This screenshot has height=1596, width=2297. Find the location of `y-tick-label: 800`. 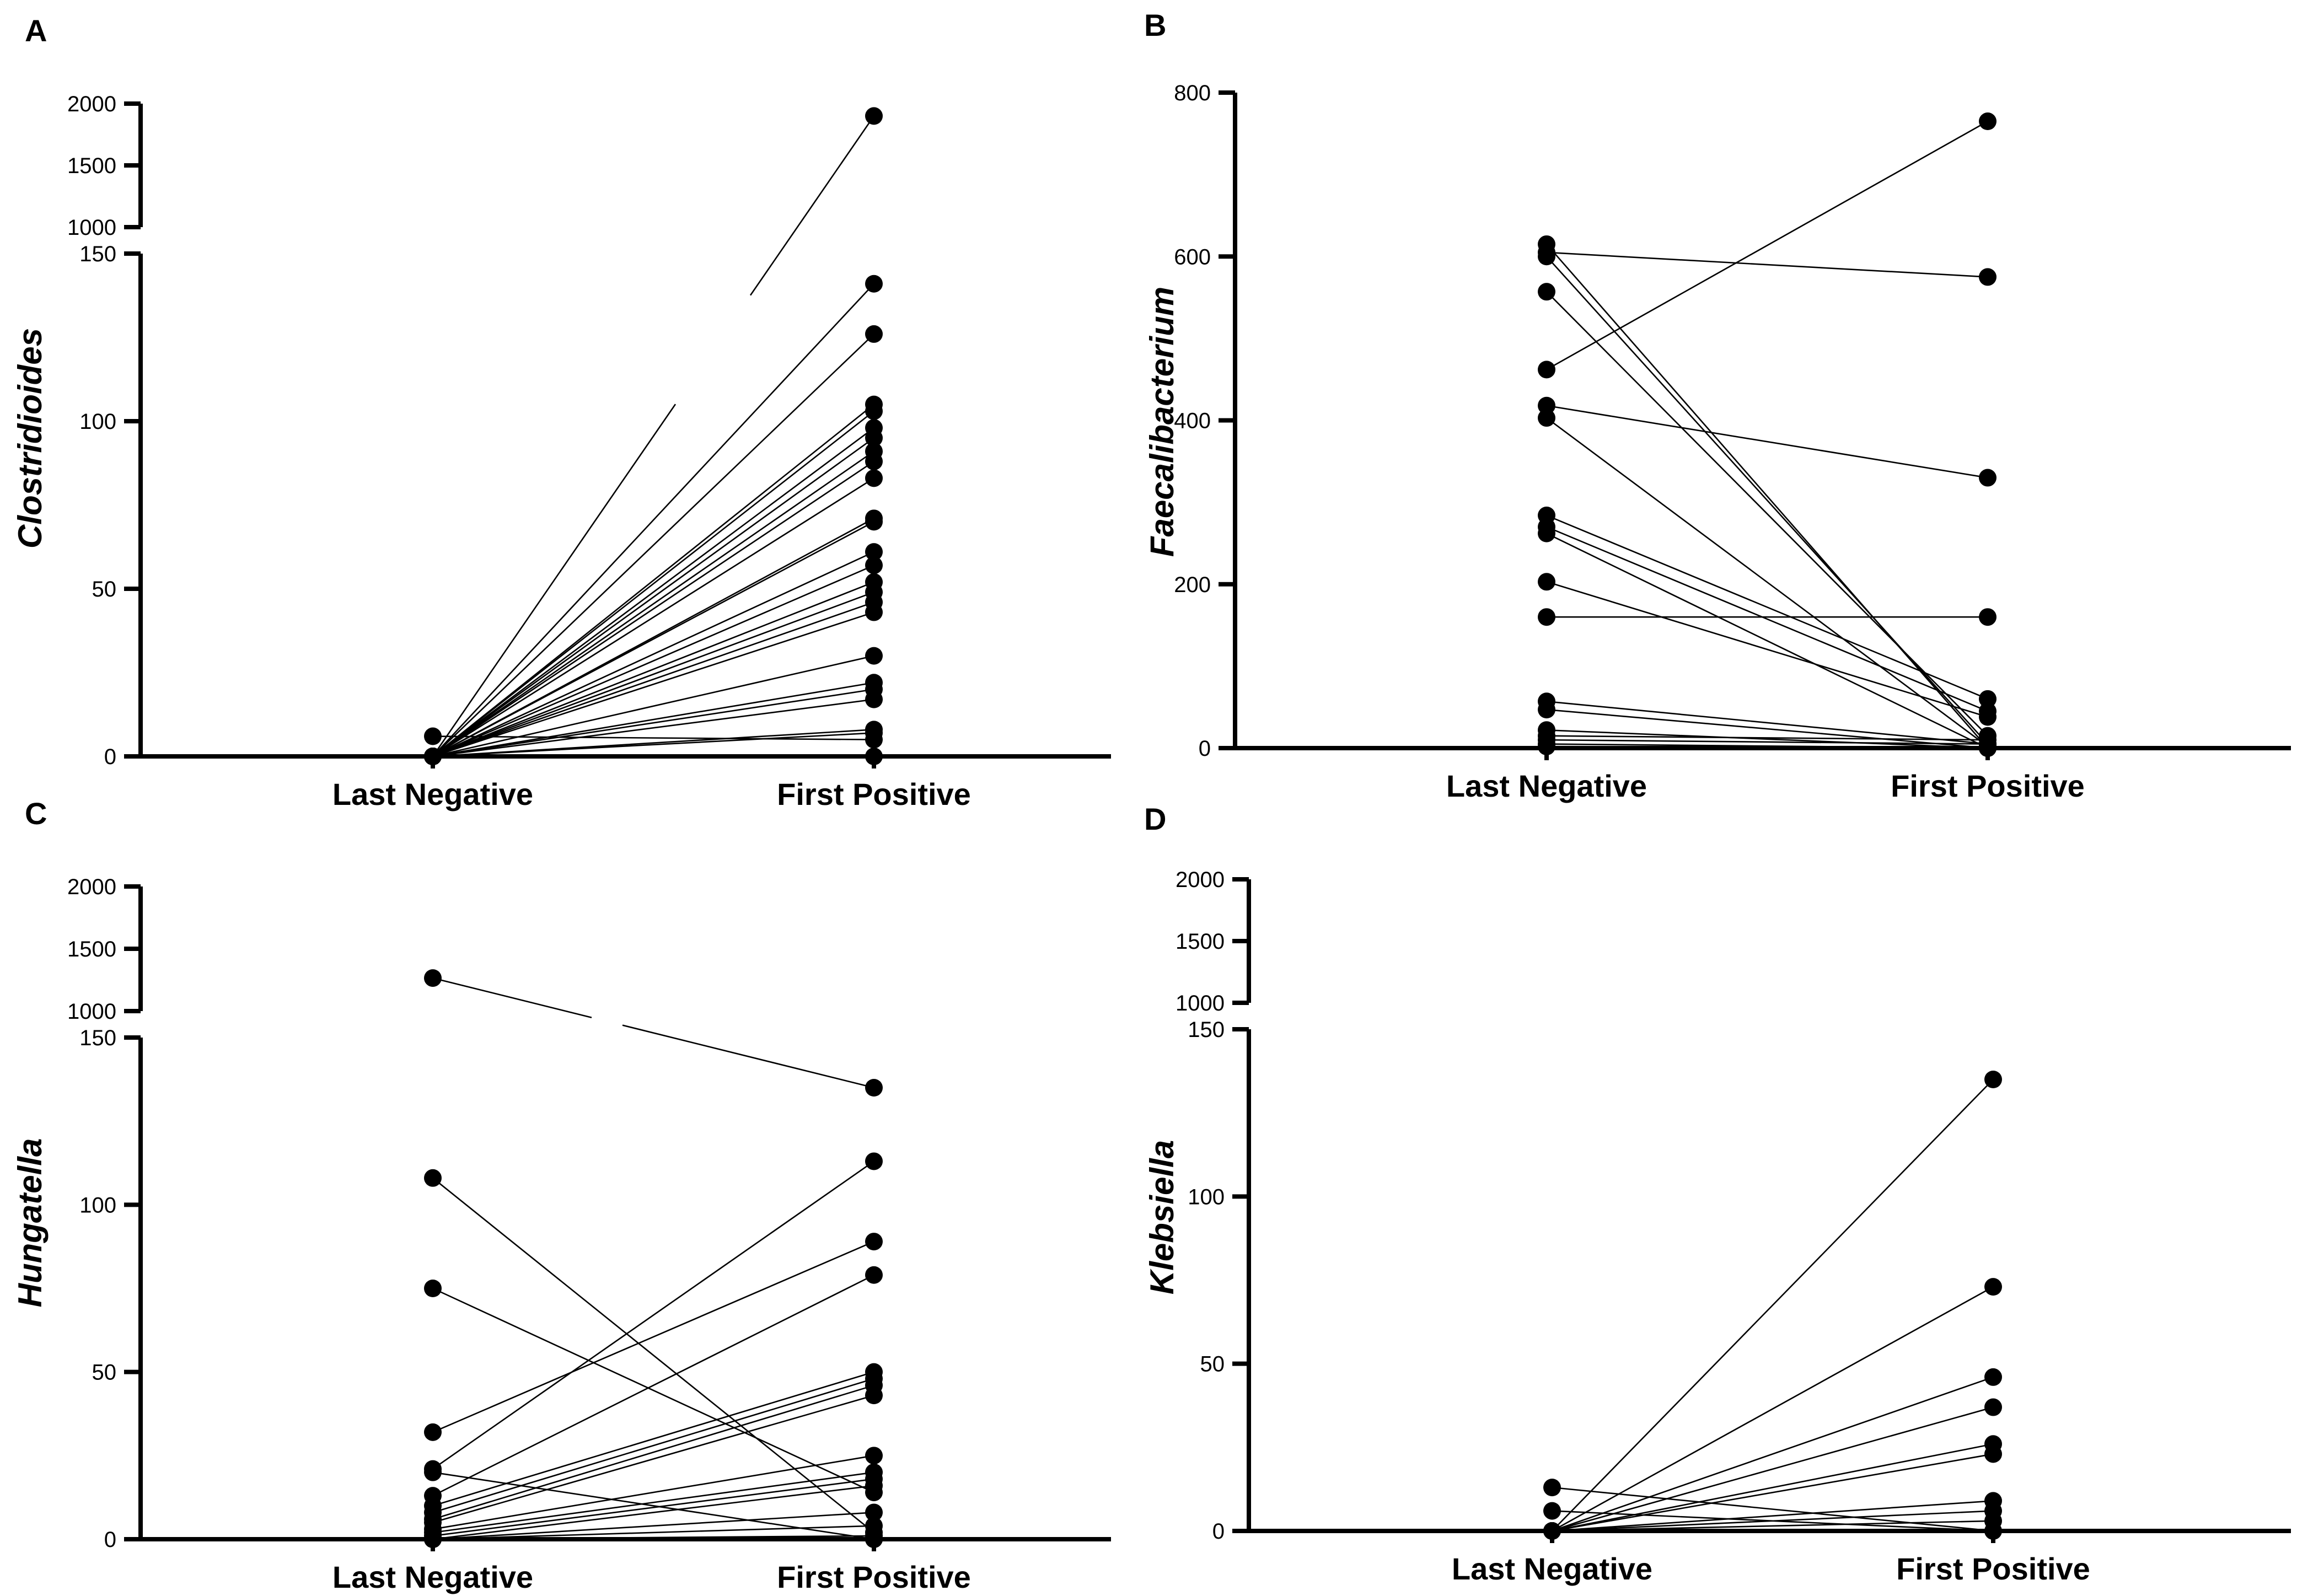

y-tick-label: 800 is located at coordinates (1192, 93).